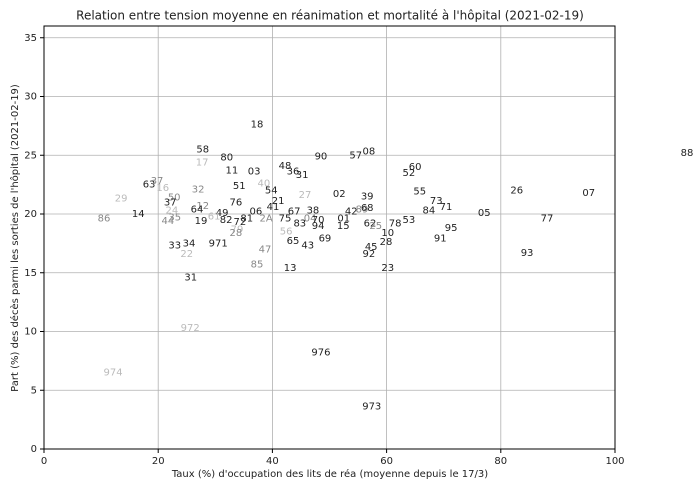  I want to click on point-label: 25, so click(375, 226).